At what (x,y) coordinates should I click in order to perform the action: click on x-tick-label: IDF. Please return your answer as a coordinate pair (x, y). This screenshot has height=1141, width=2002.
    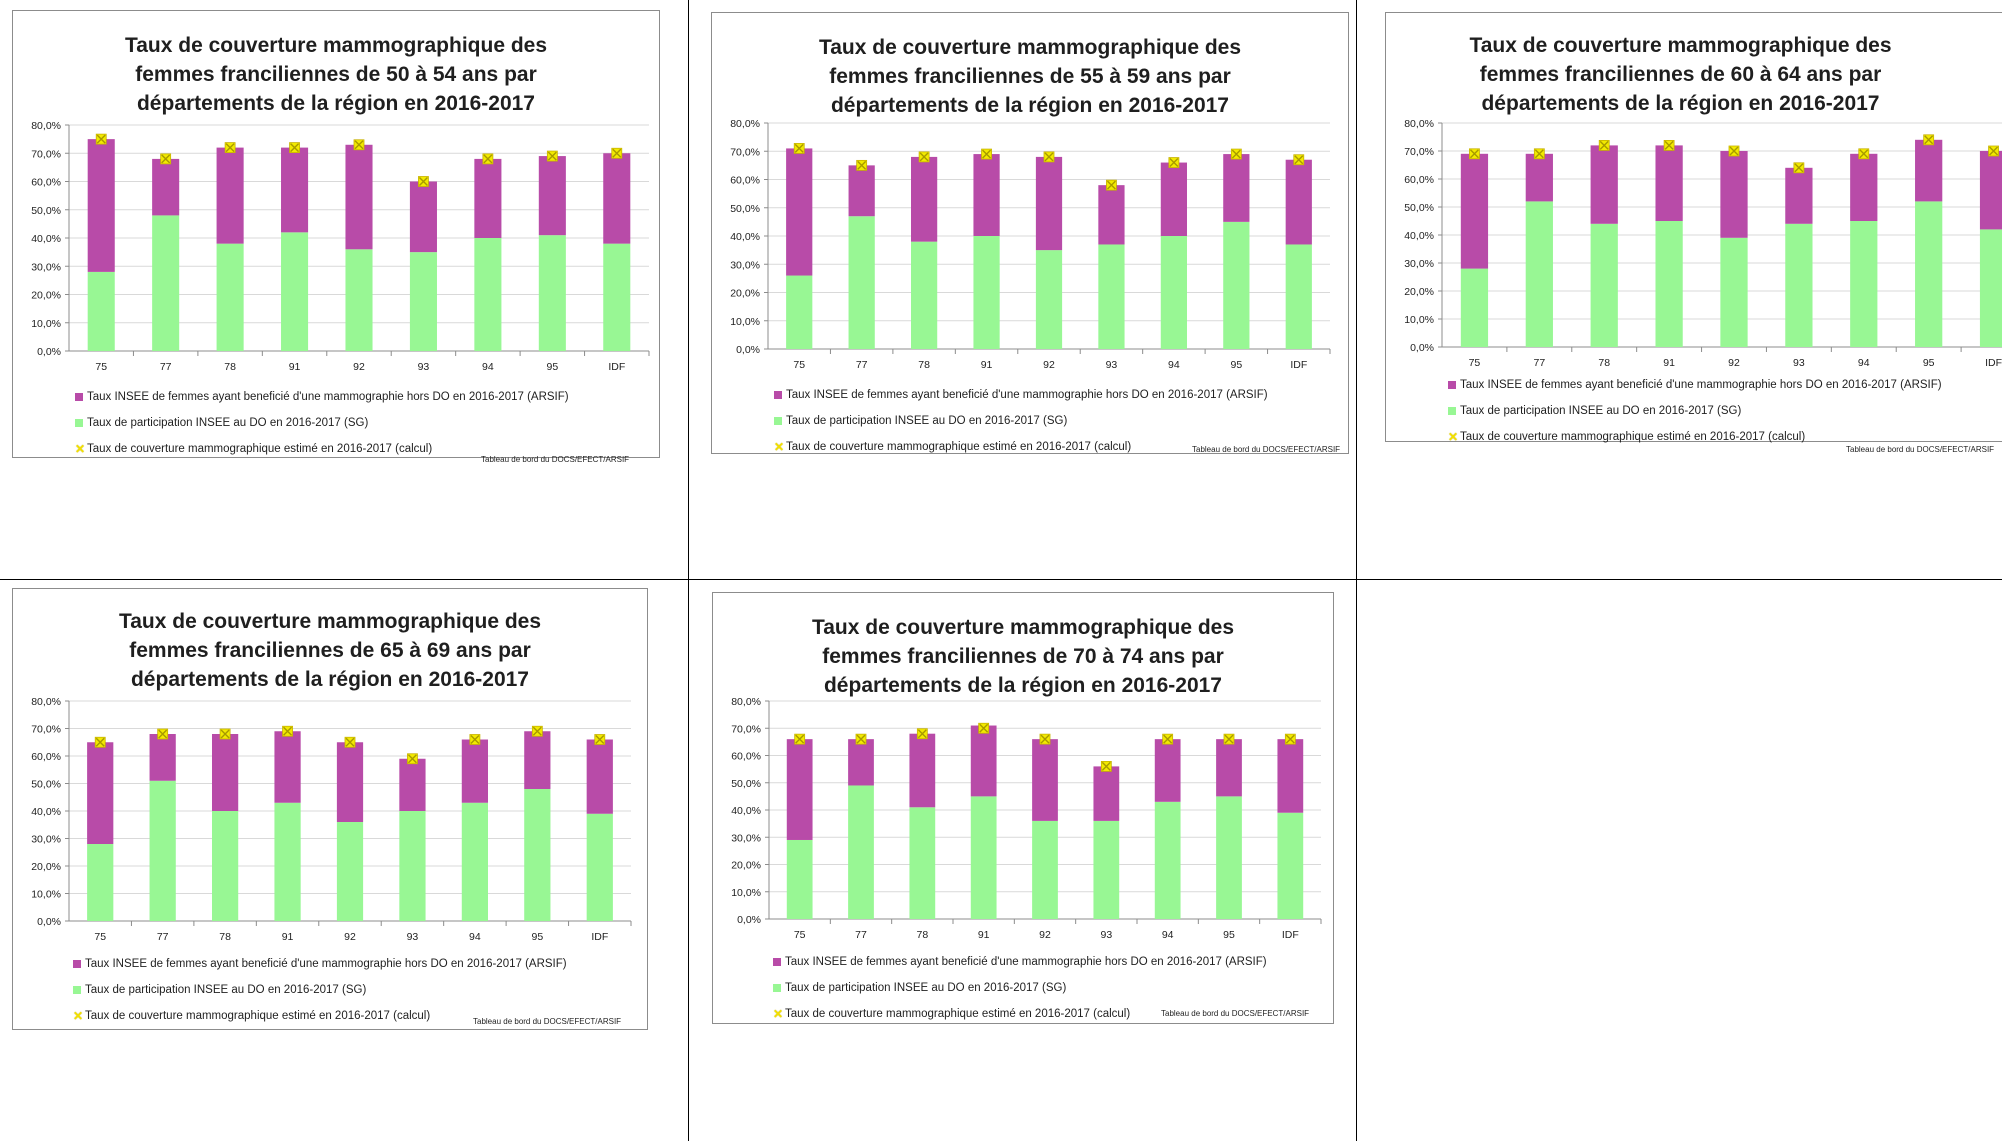
    Looking at the image, I should click on (599, 937).